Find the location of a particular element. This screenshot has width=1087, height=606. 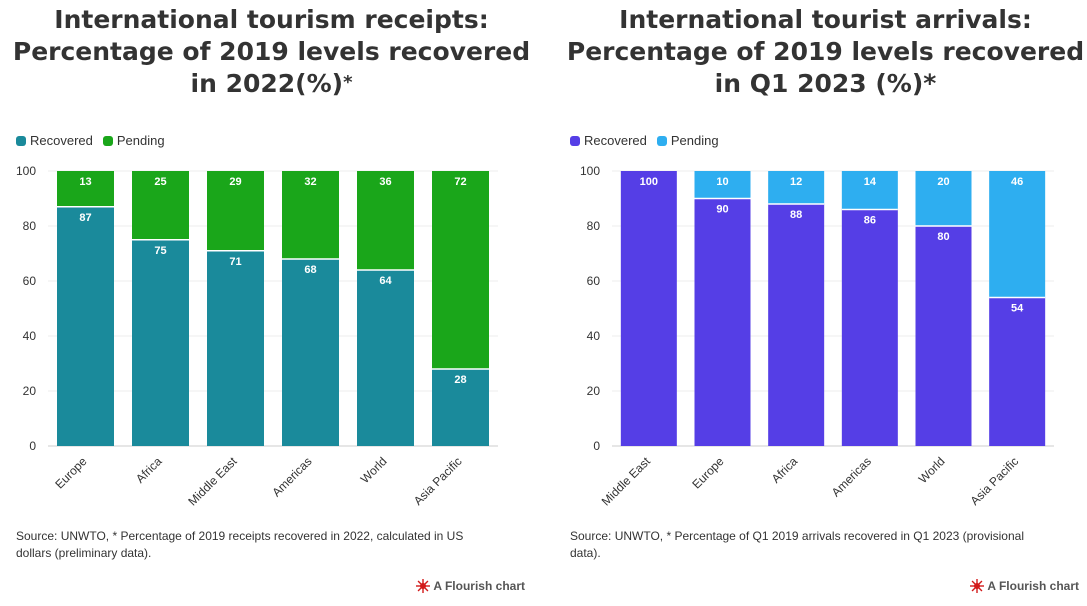

data-label: 54 is located at coordinates (1017, 309).